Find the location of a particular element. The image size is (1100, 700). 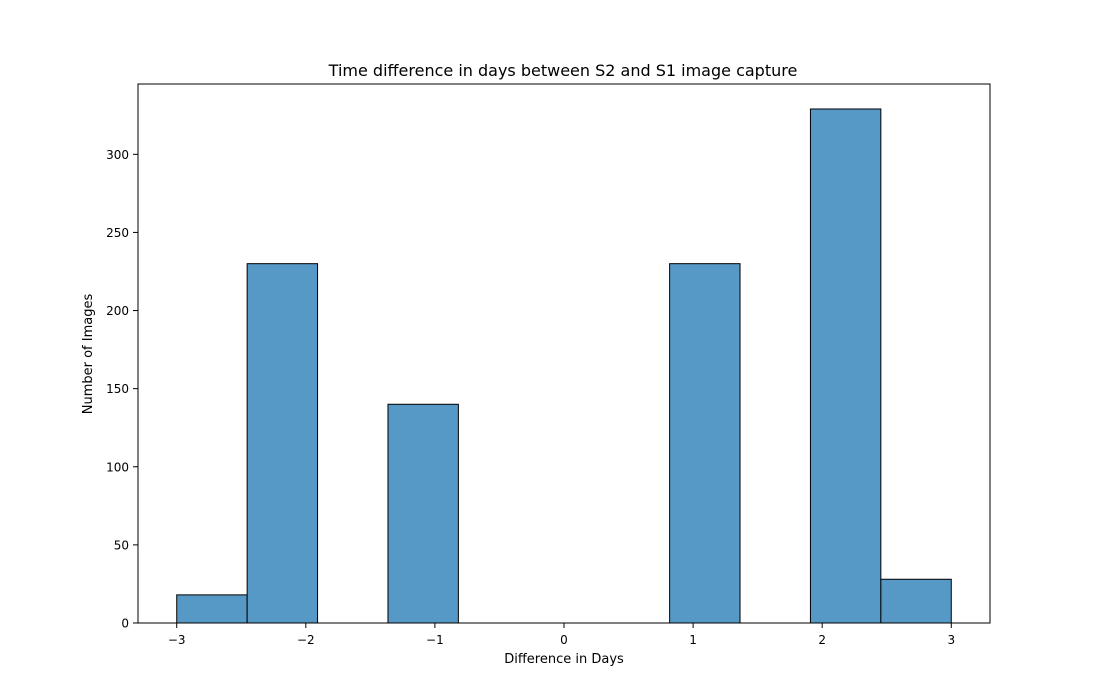

x-axis-ticks: −3 −2 −1 0 1 2 3 is located at coordinates (561, 635).